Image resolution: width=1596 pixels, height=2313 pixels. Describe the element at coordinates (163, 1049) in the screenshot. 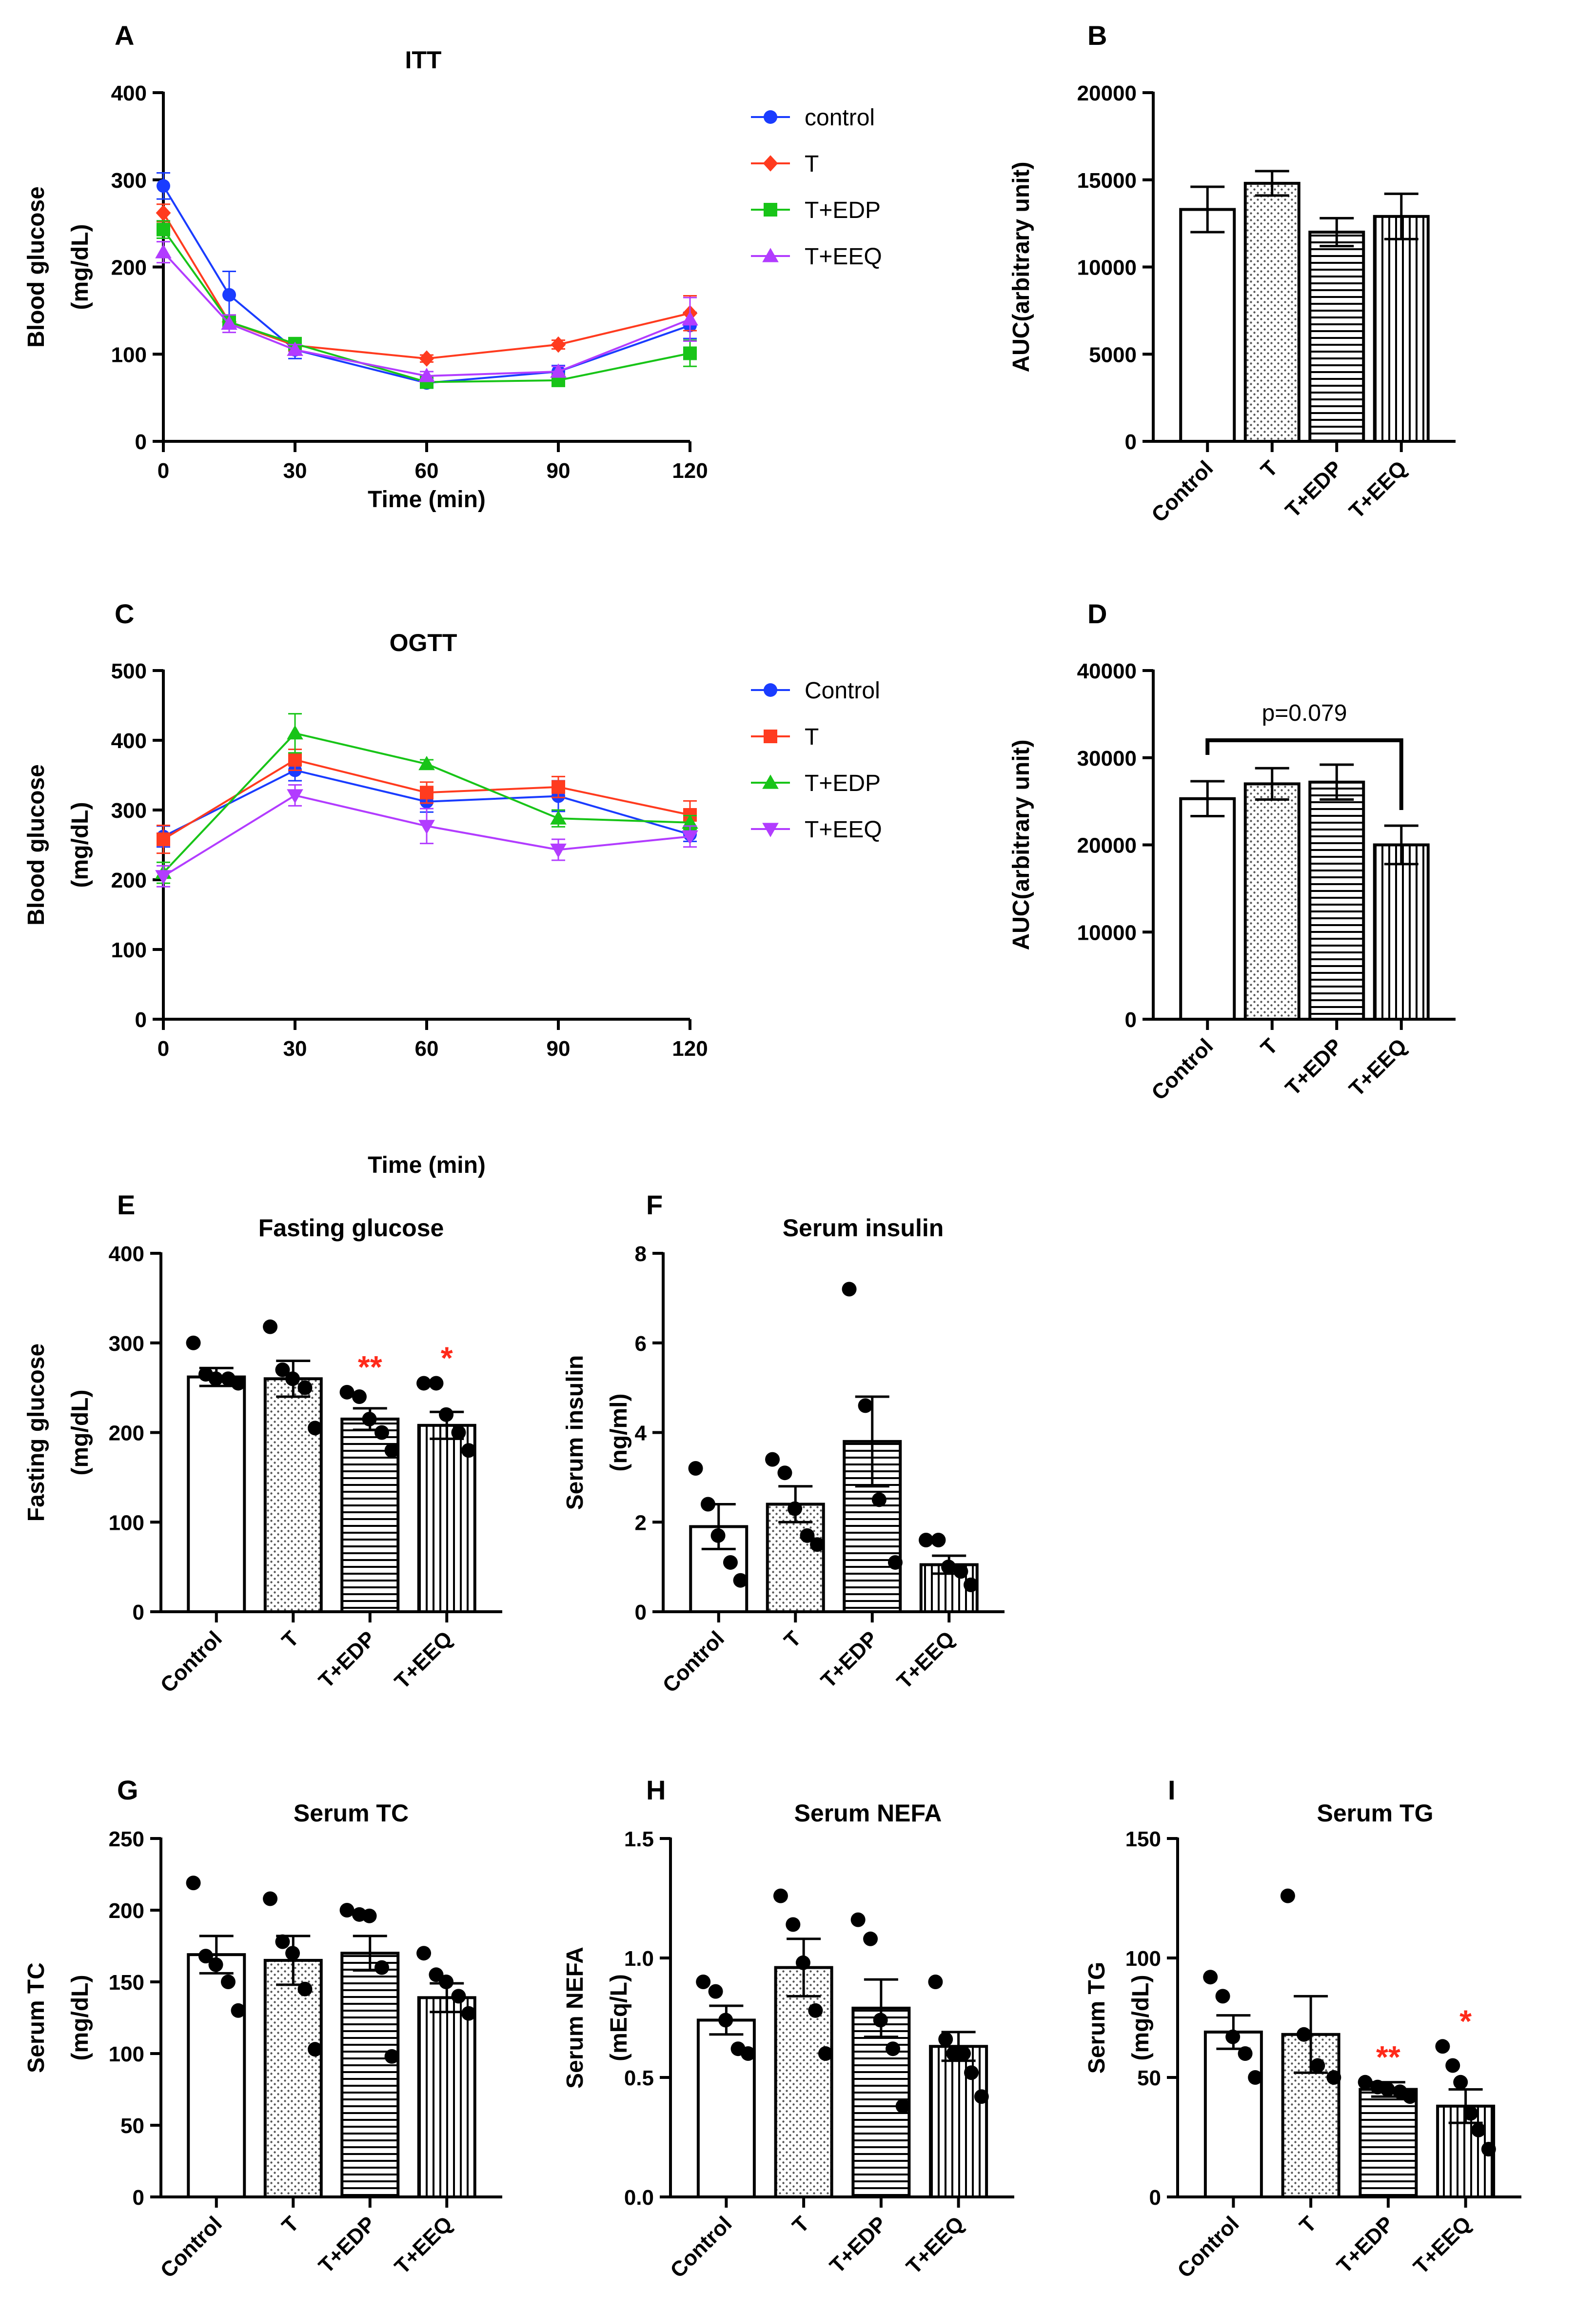

I see `x-tick-label: 0` at that location.